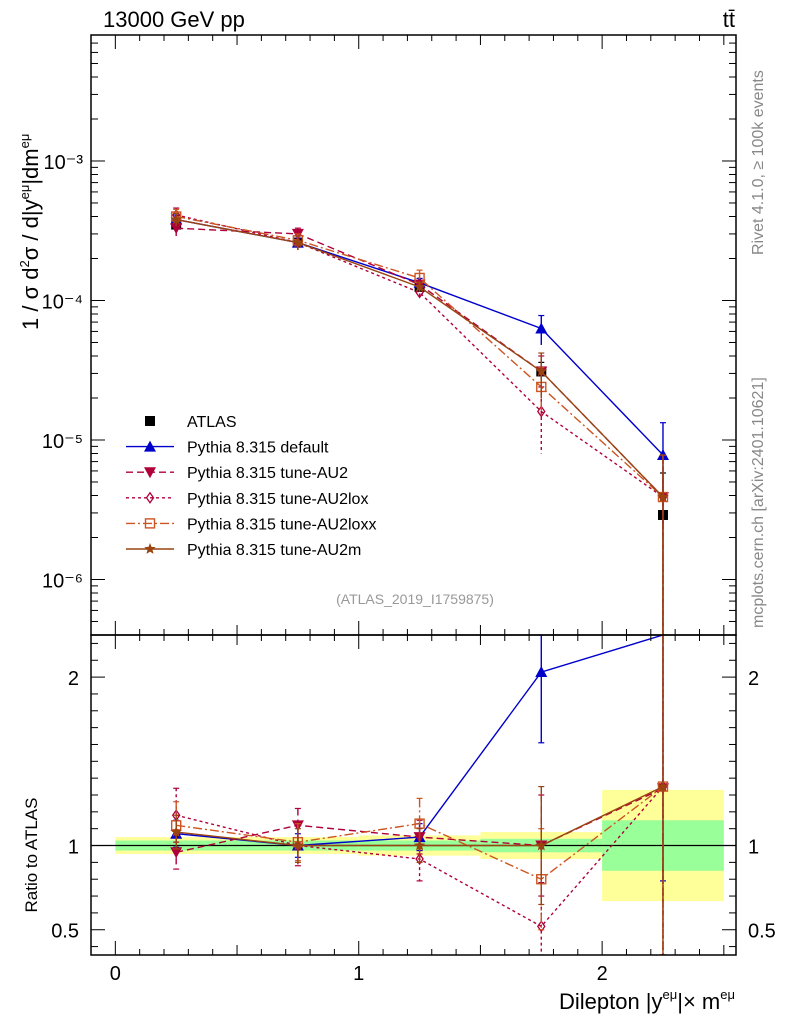  What do you see at coordinates (762, 932) in the screenshot?
I see `ratio-y-tick-label-right: 0.5` at bounding box center [762, 932].